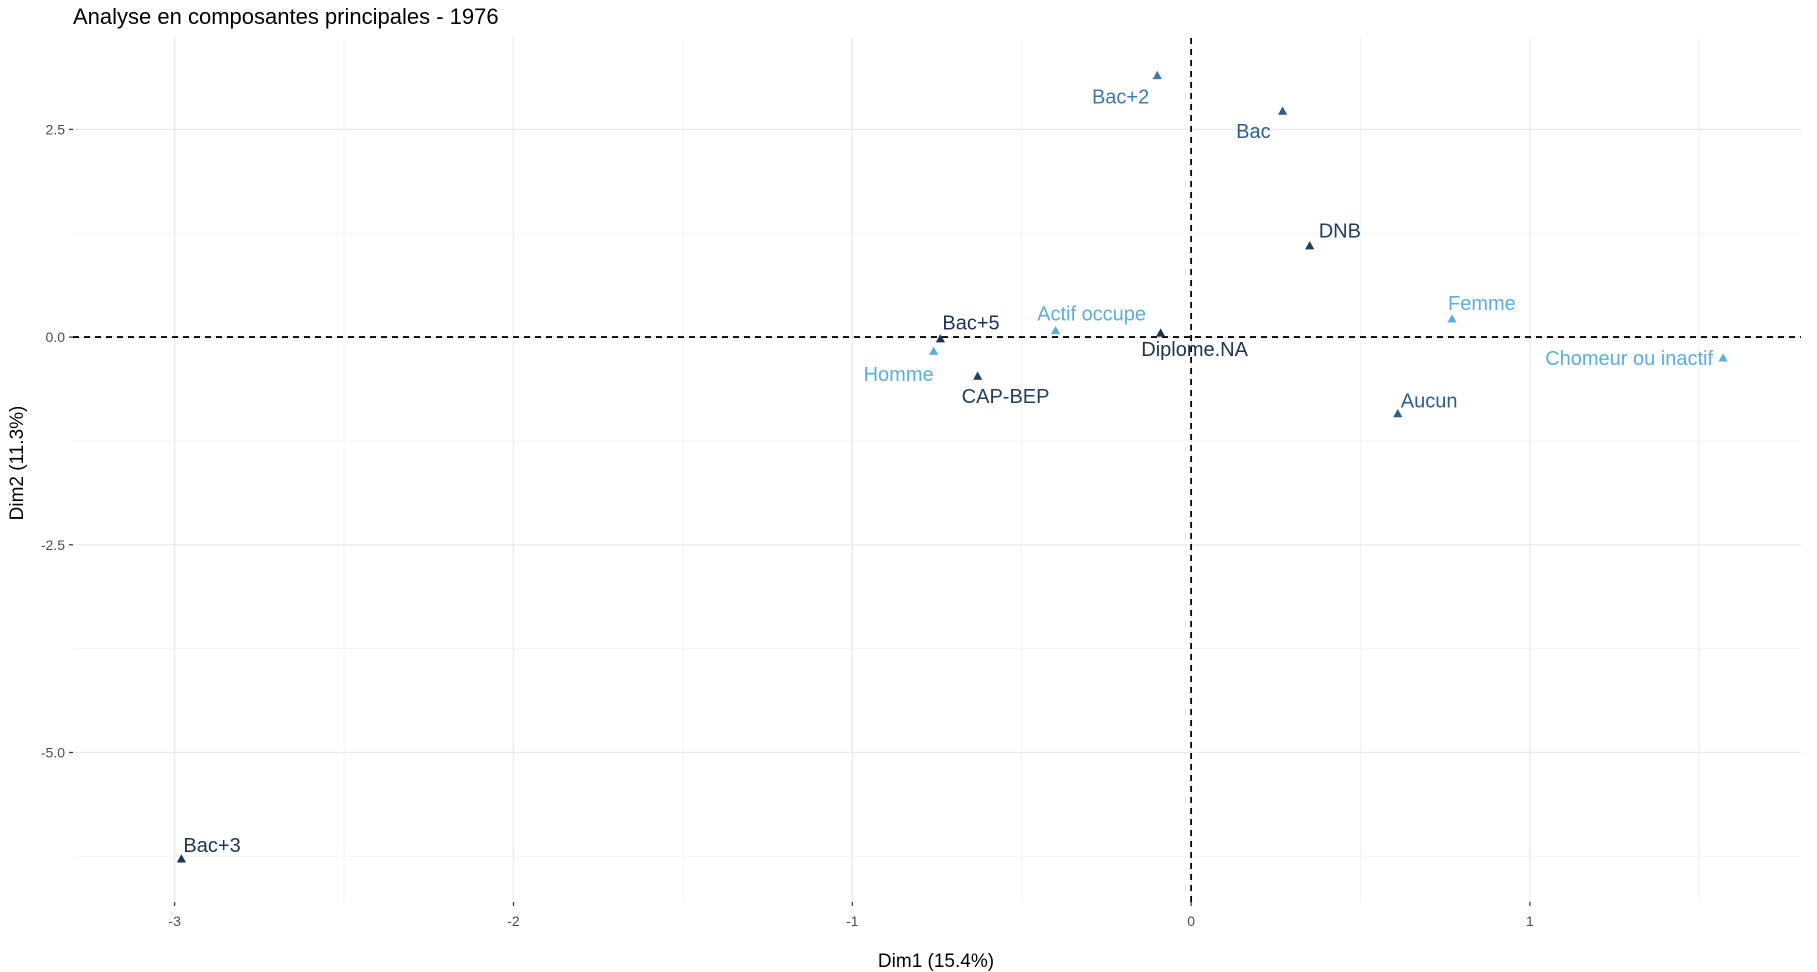 Image resolution: width=1817 pixels, height=972 pixels. What do you see at coordinates (936, 961) in the screenshot?
I see `x-axis-title: Dim1 (15.4%)` at bounding box center [936, 961].